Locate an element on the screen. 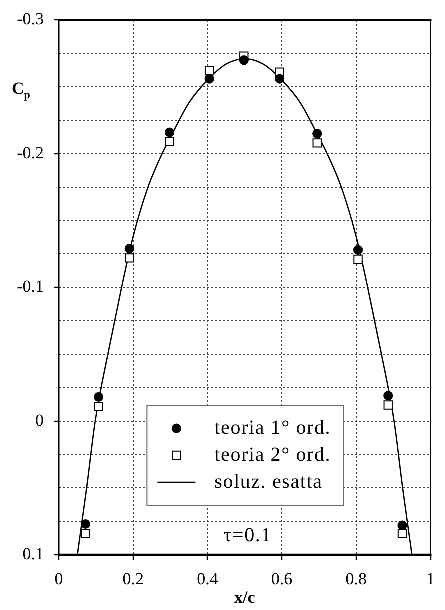 This screenshot has width=445, height=610. y-axis-title: C$_{p}$ is located at coordinates (21, 90).